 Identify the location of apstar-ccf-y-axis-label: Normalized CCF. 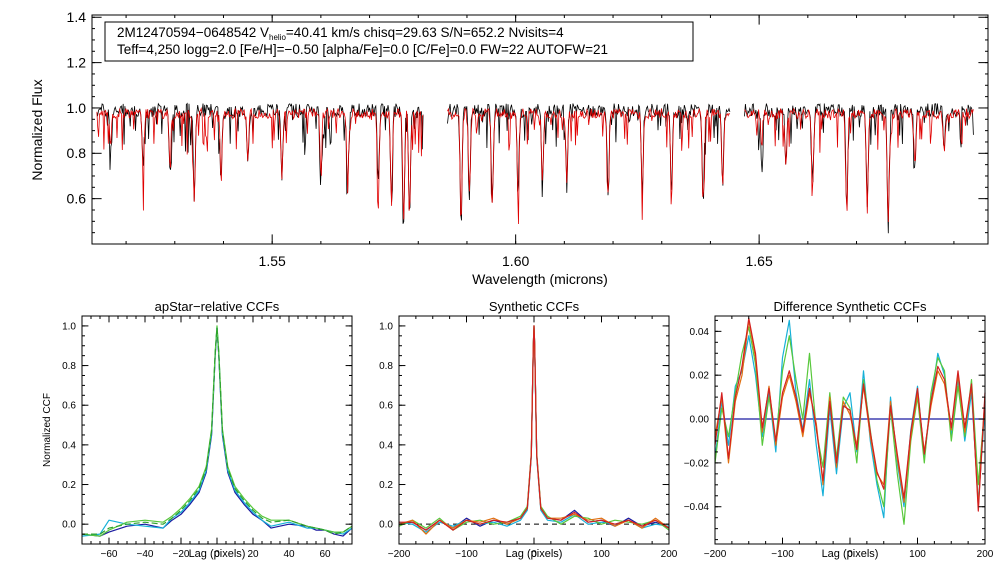
(47, 430).